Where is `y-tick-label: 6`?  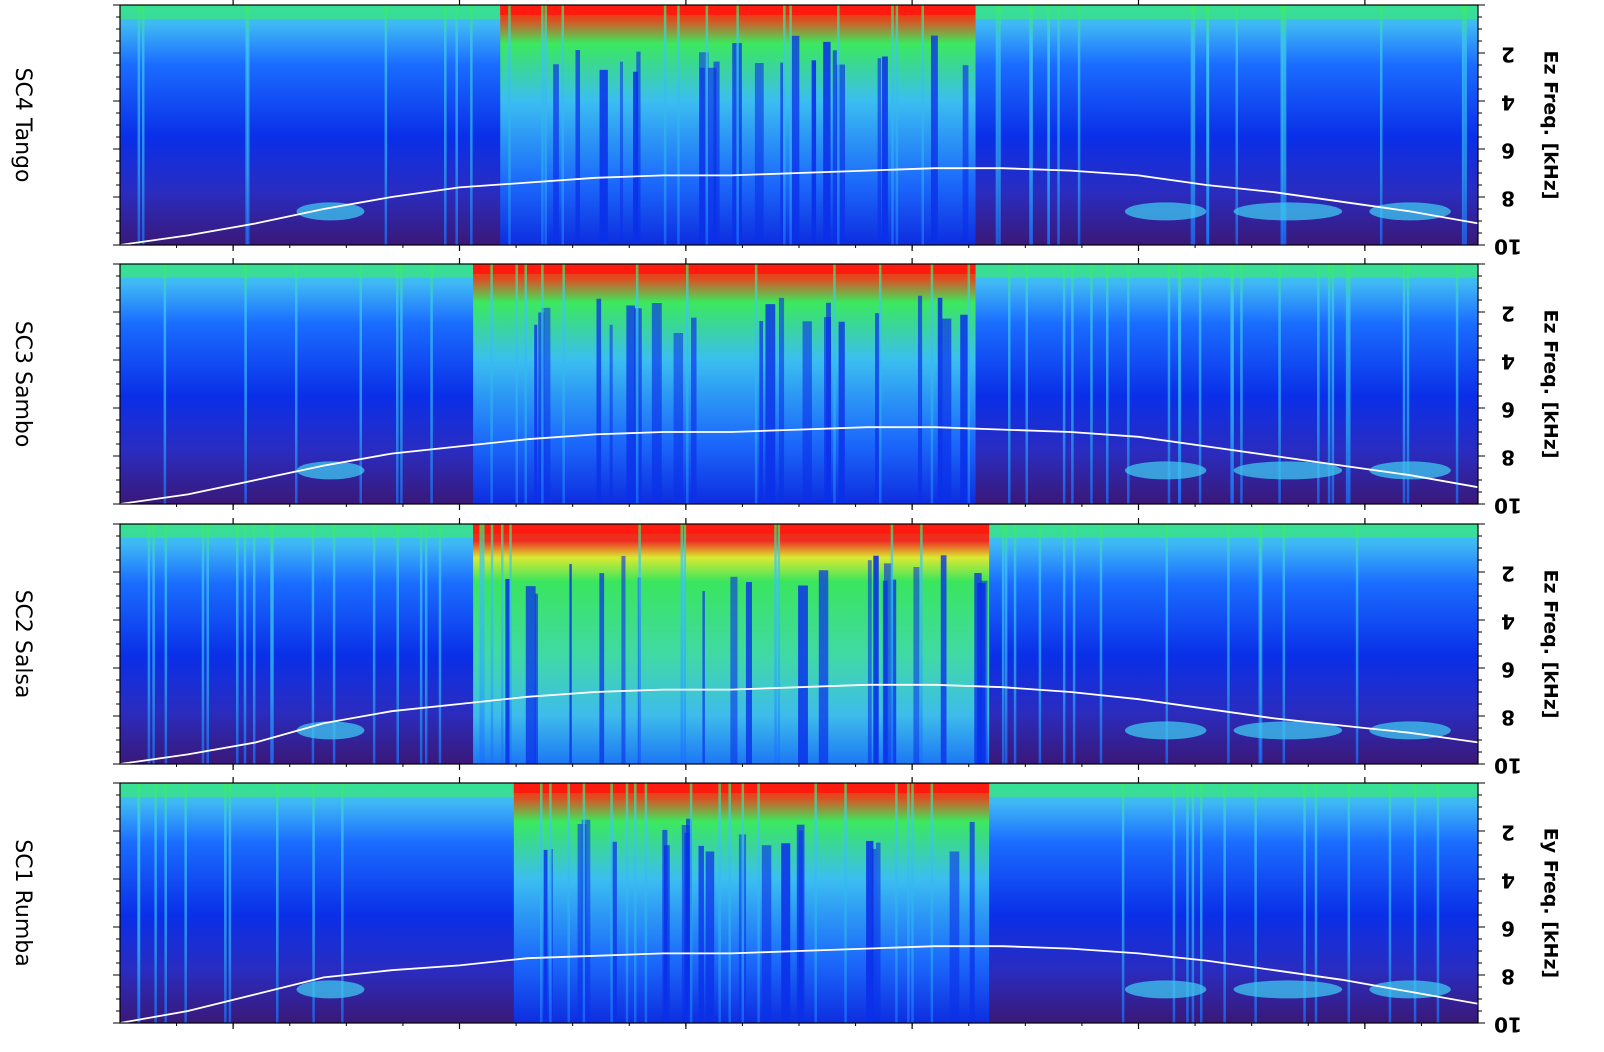
y-tick-label: 6 is located at coordinates (1508, 410).